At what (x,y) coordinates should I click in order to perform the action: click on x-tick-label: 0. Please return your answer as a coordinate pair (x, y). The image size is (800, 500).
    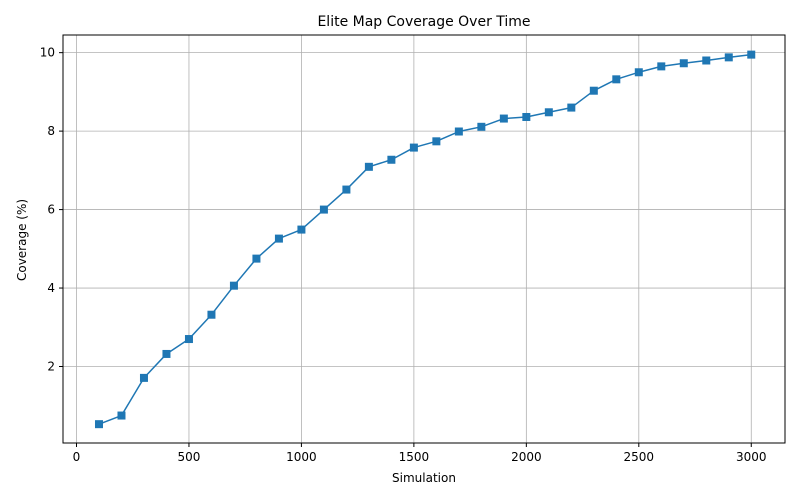
    Looking at the image, I should click on (77, 457).